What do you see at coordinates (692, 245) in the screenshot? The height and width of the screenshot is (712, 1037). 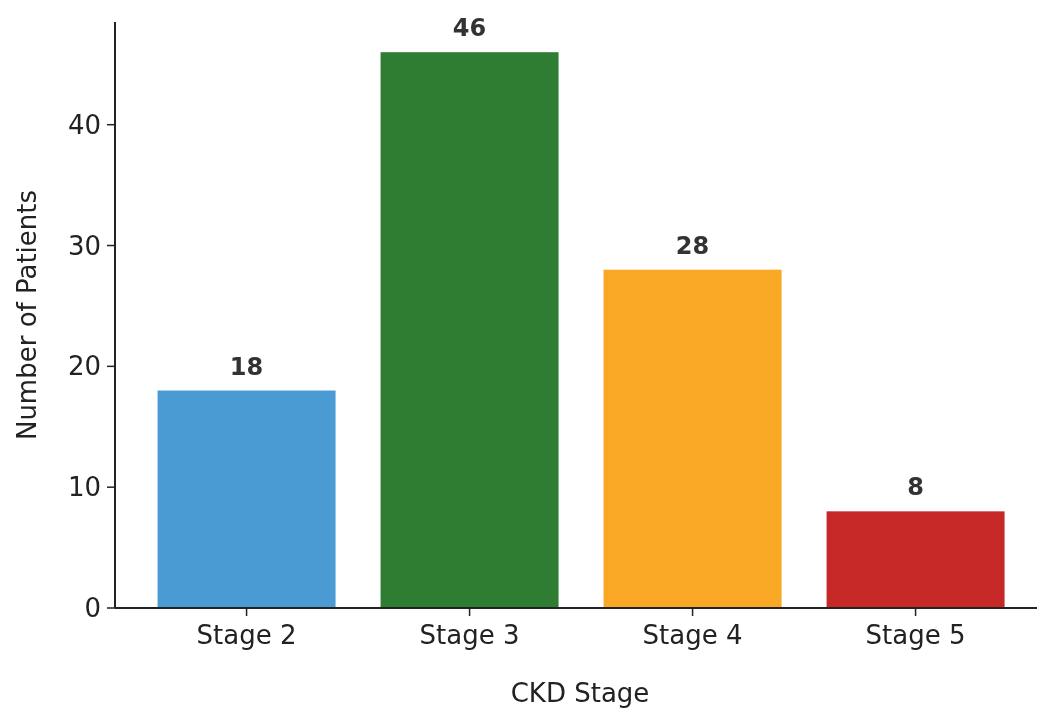 I see `data-label: 28` at bounding box center [692, 245].